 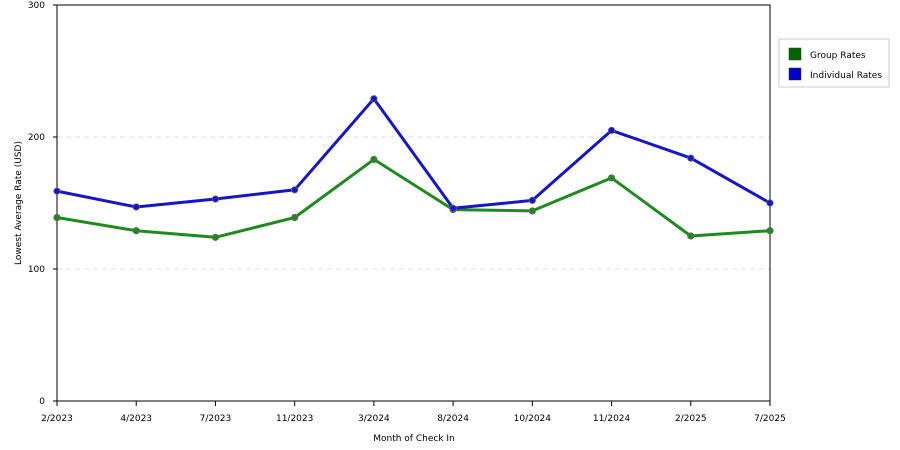 I want to click on legend: Group Rates Individual Rates, so click(x=834, y=63).